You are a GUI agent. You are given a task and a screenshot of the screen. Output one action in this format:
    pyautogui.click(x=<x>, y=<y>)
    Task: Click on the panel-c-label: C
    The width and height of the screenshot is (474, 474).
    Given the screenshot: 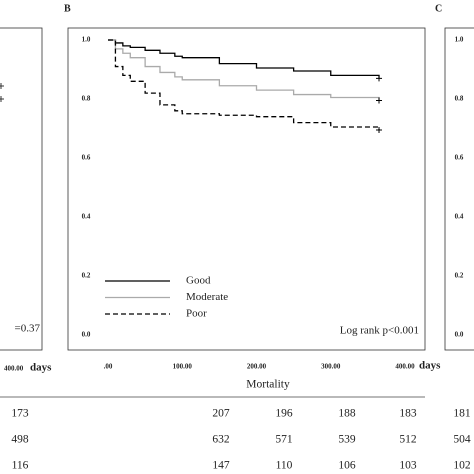 What is the action you would take?
    pyautogui.click(x=438, y=8)
    